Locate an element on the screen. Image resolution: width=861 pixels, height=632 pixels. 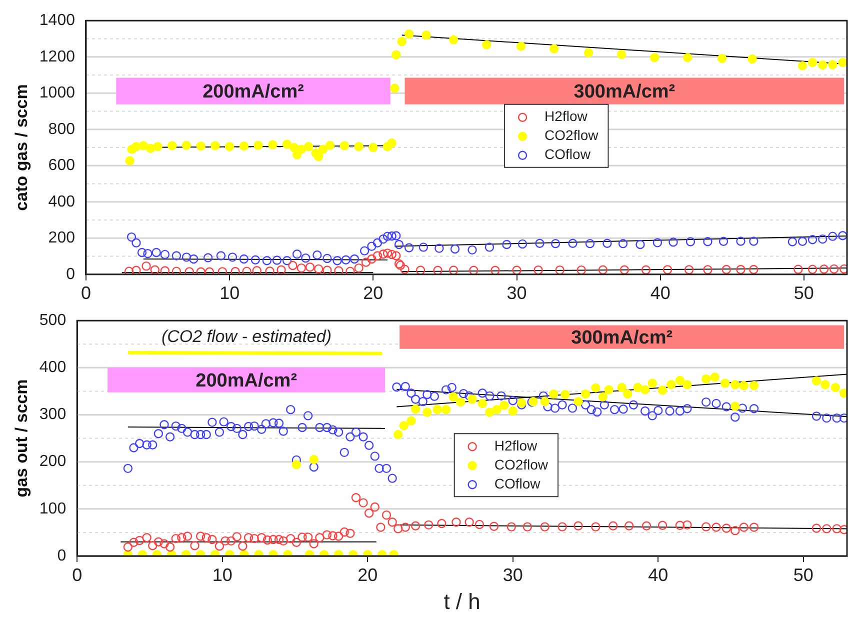
legend-label: H2flow is located at coordinates (516, 445).